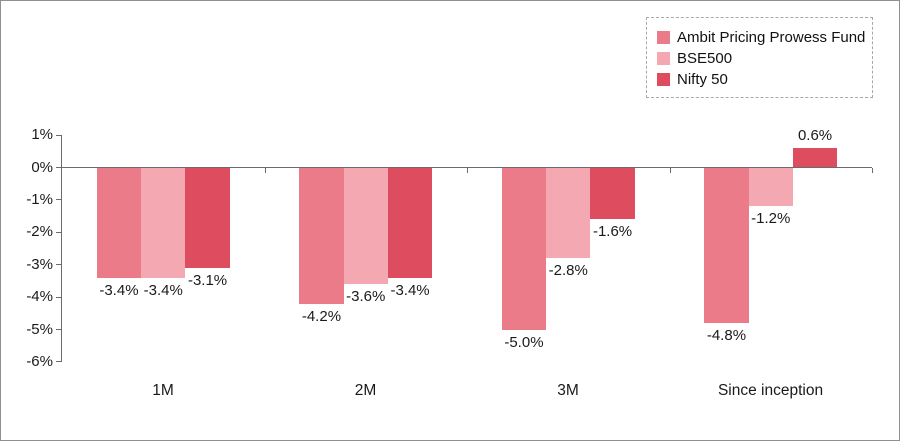  I want to click on bar-value-label: -4.8%, so click(726, 336).